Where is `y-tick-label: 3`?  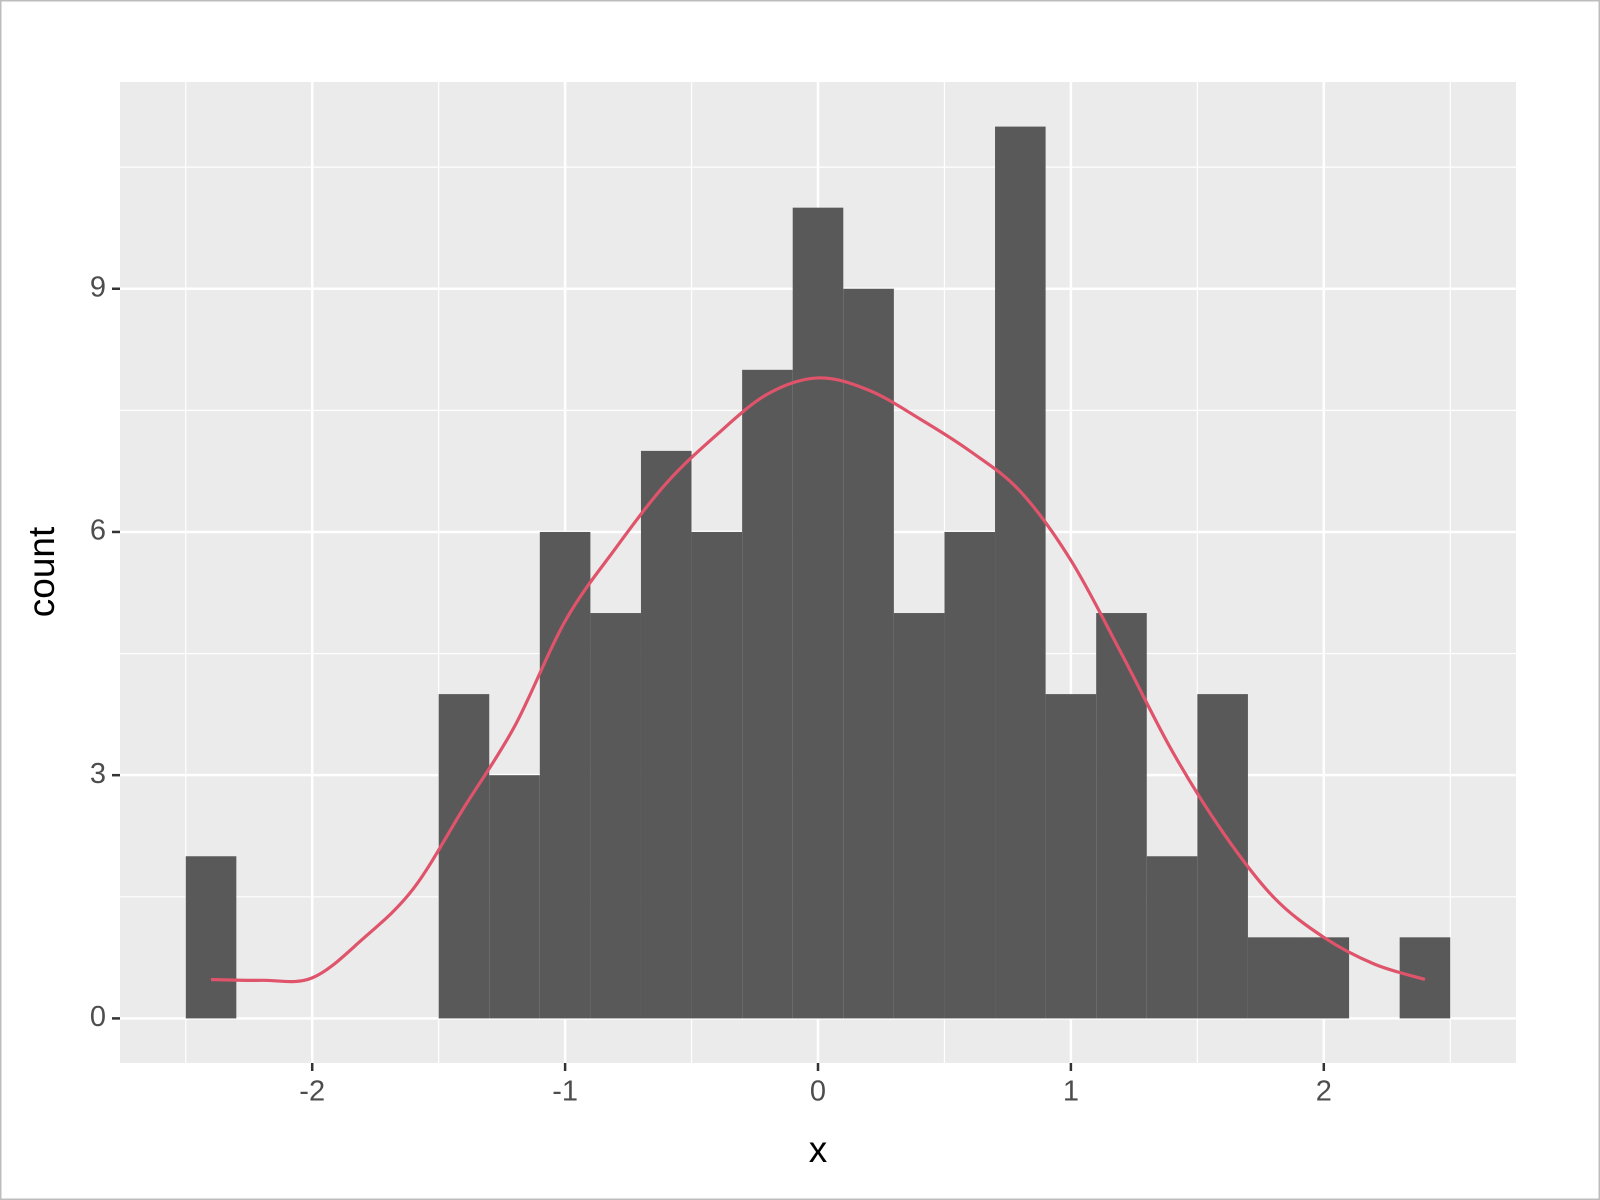 y-tick-label: 3 is located at coordinates (98, 774).